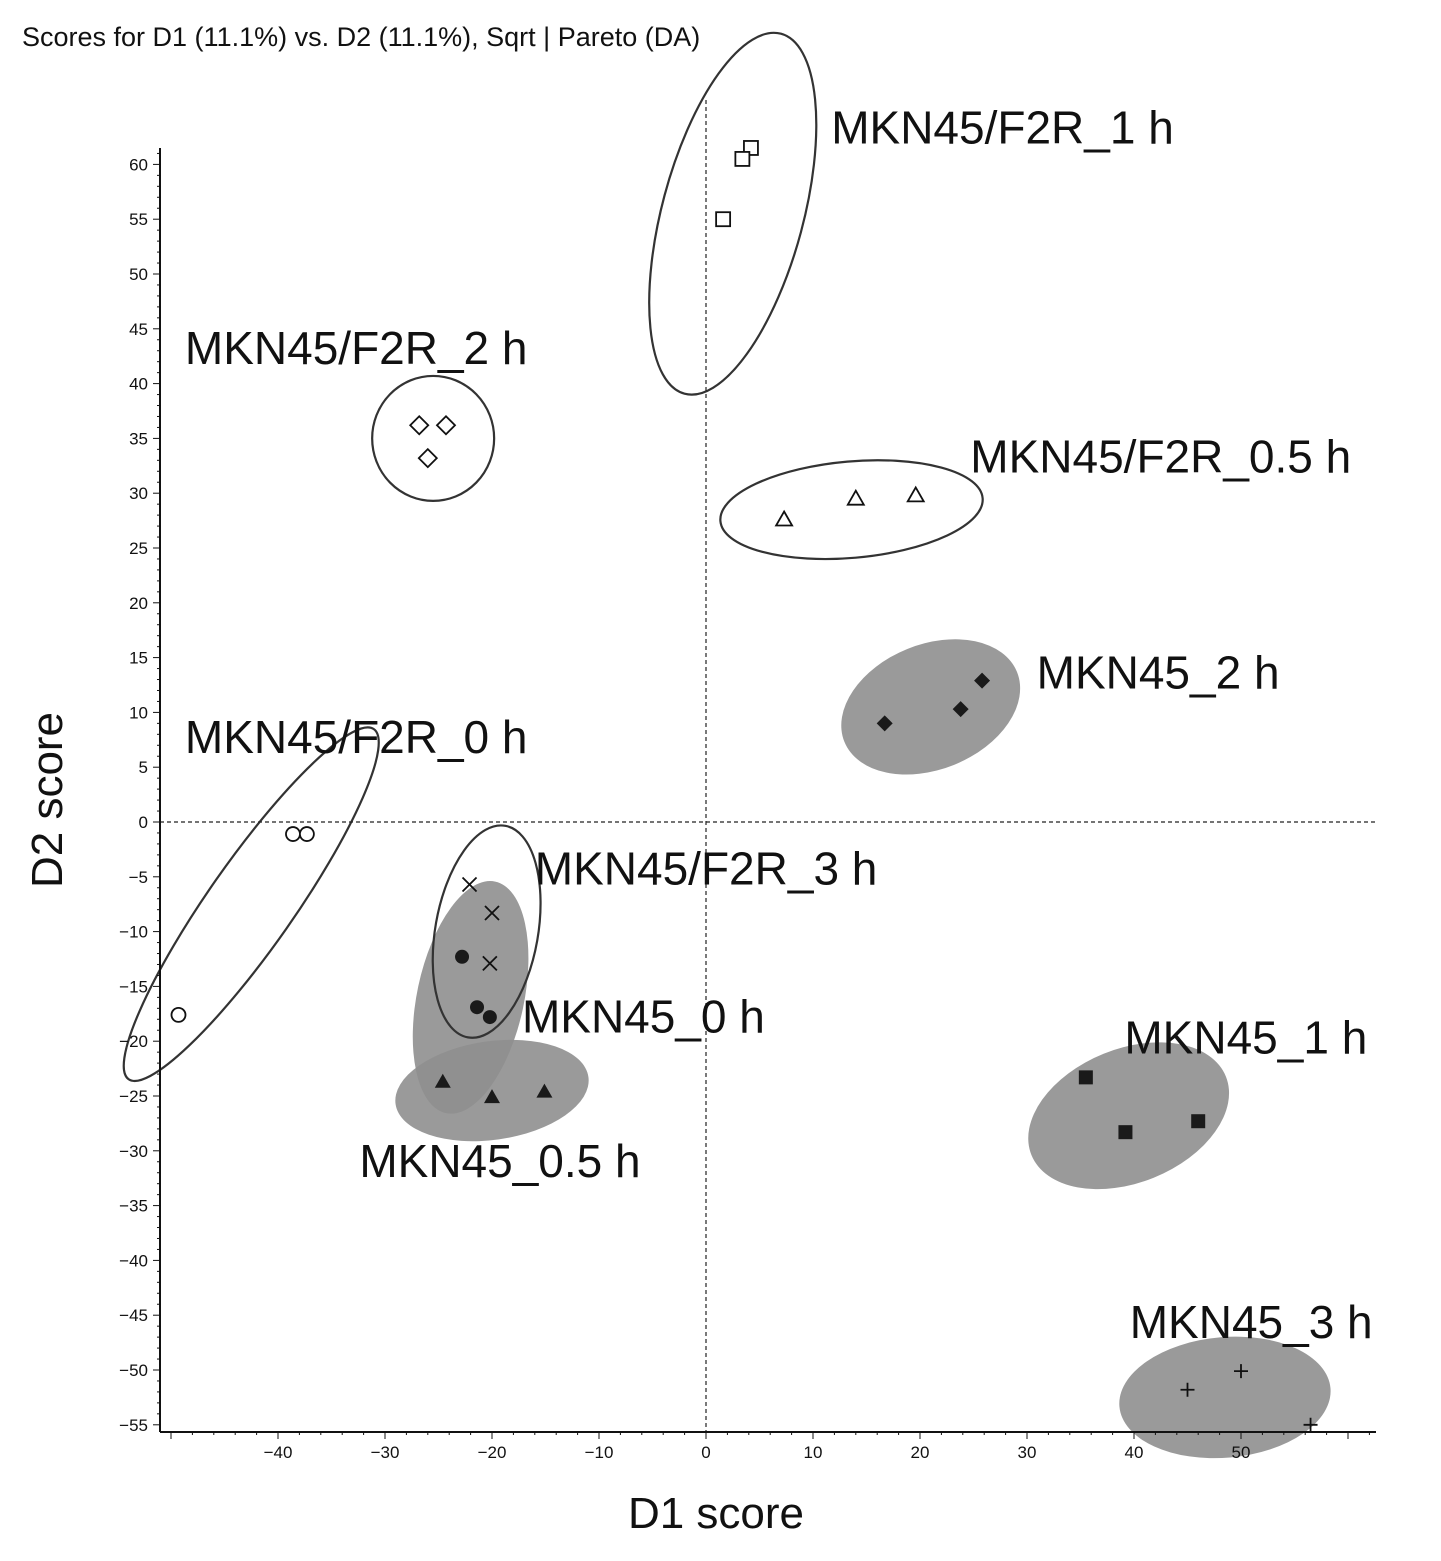 This screenshot has width=1441, height=1561. Describe the element at coordinates (1160, 456) in the screenshot. I see `group-label-mkn45-f2r-0-5-h: MKN45/F2R_0.5 h` at that location.